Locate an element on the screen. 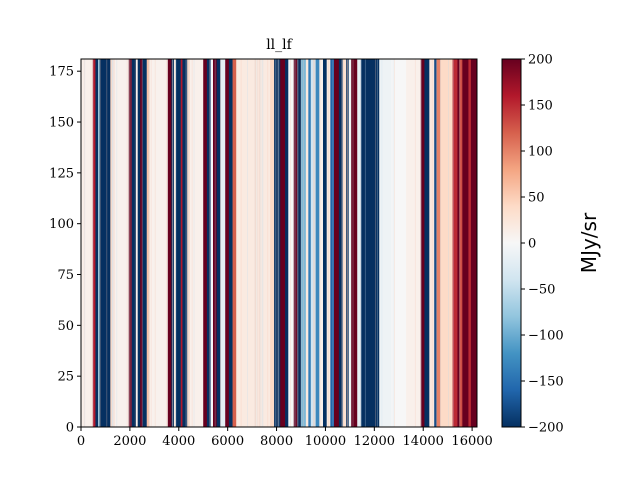  colorbar-tick-label: 0 is located at coordinates (532, 244).